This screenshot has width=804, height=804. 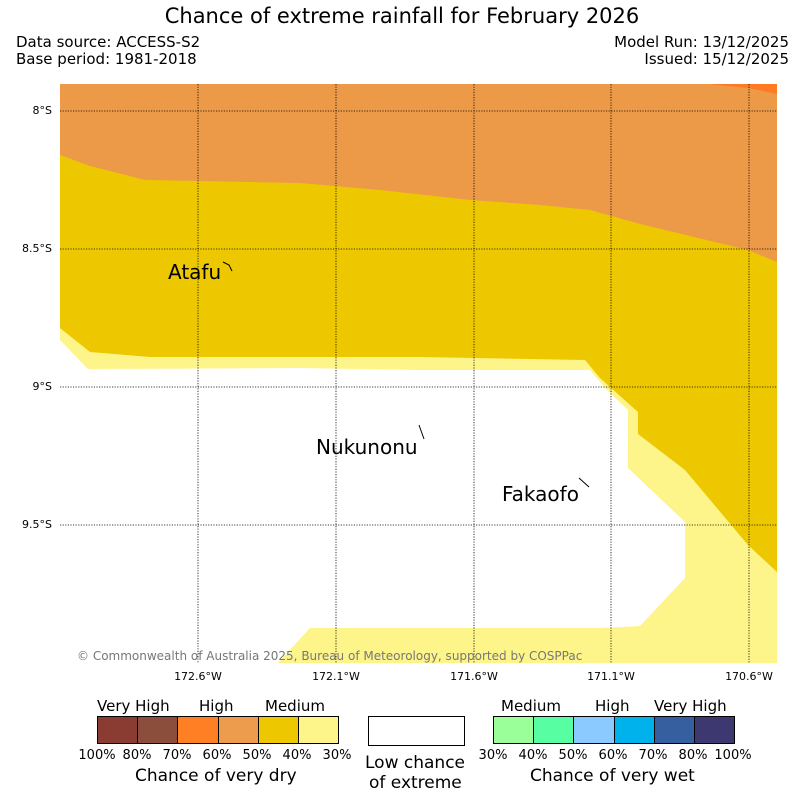 I want to click on legend-wet-tick: 40%, so click(x=533, y=755).